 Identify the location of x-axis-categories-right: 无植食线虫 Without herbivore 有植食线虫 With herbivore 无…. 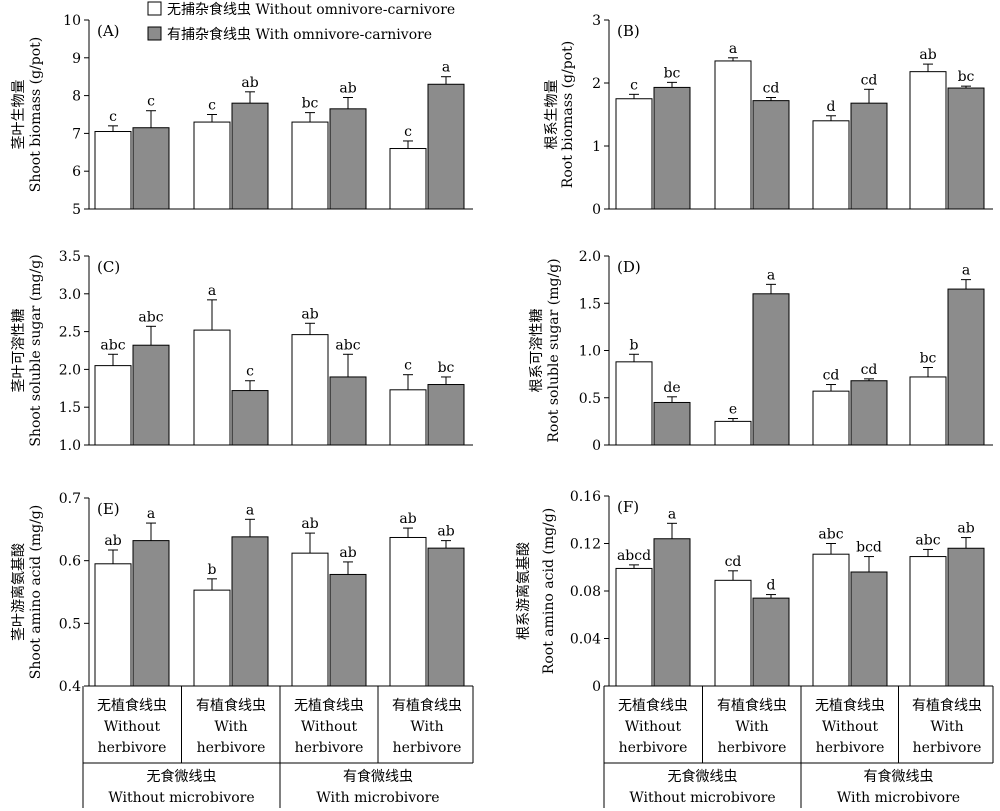
(798, 747).